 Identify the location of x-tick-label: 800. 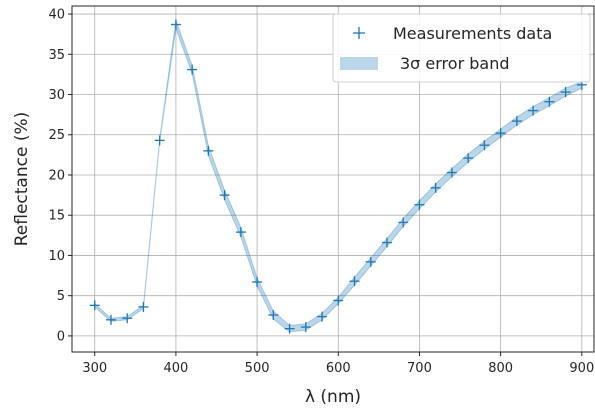
(500, 368).